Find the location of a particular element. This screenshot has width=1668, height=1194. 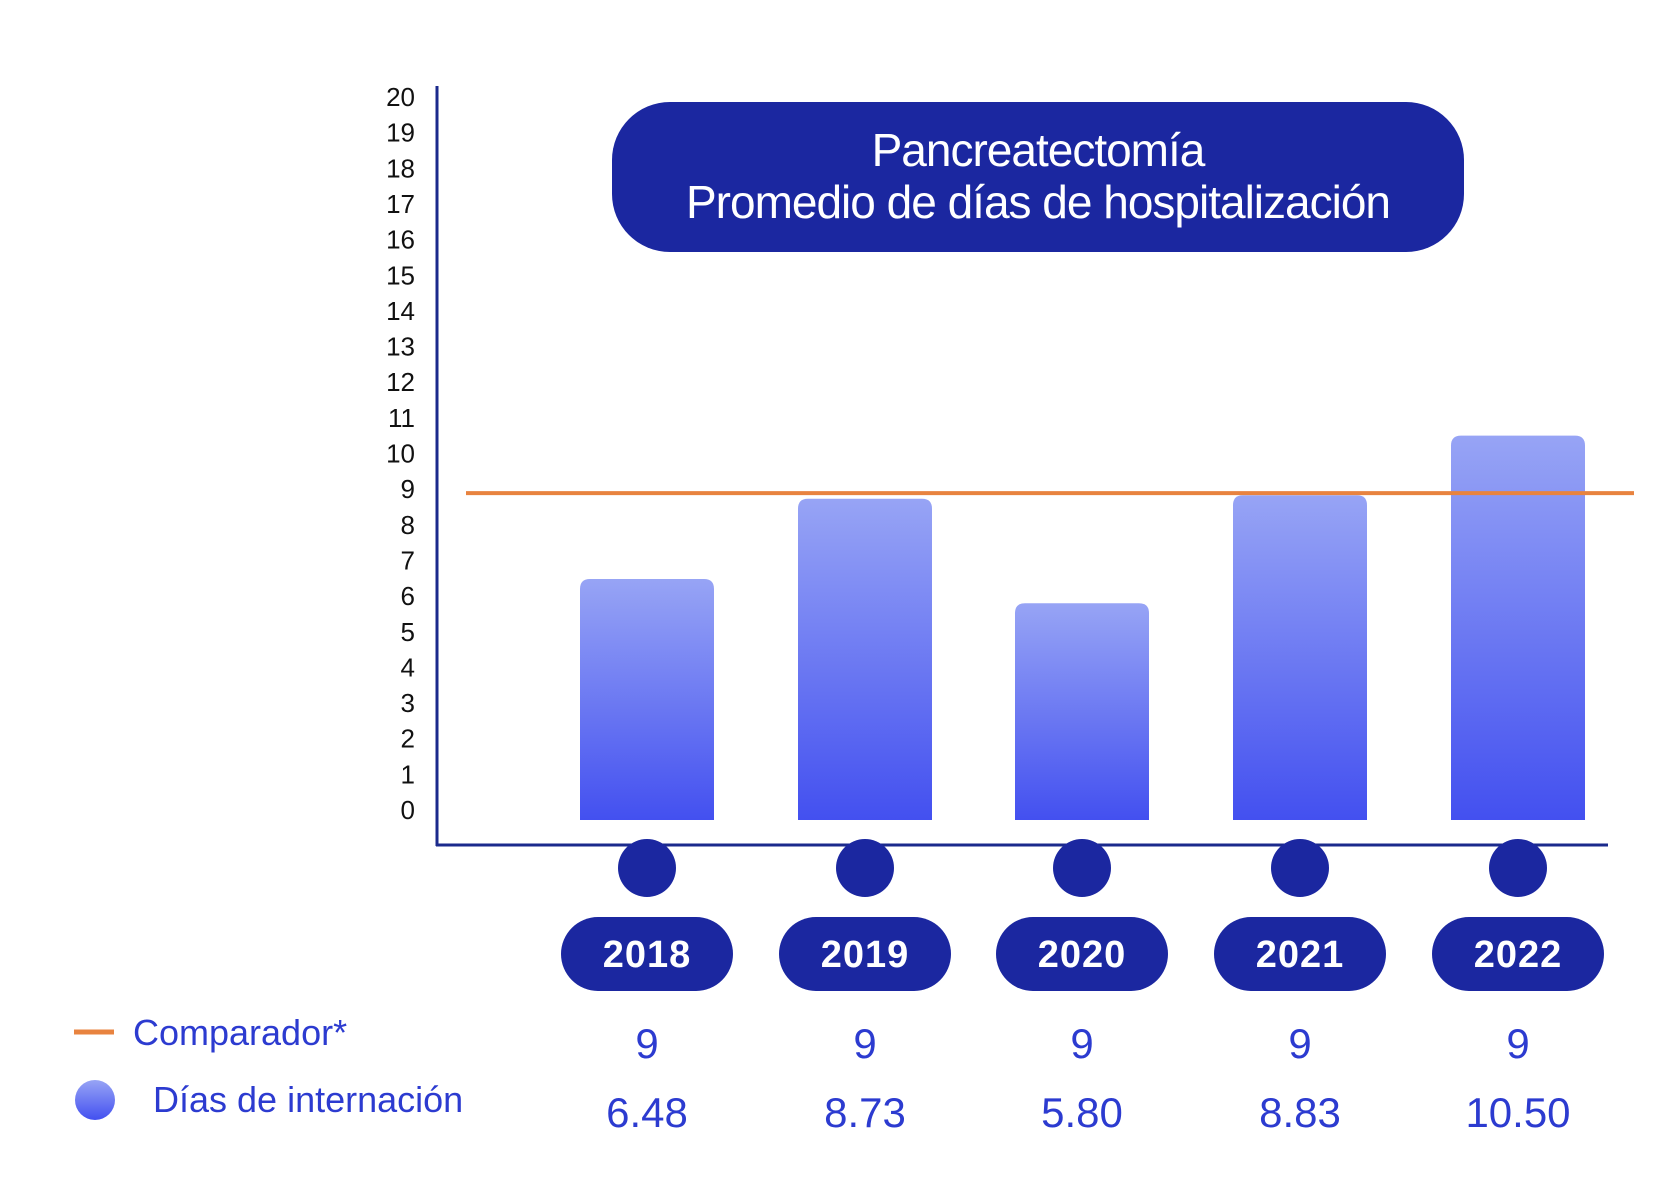

y-tick-label: 14 is located at coordinates (400, 311).